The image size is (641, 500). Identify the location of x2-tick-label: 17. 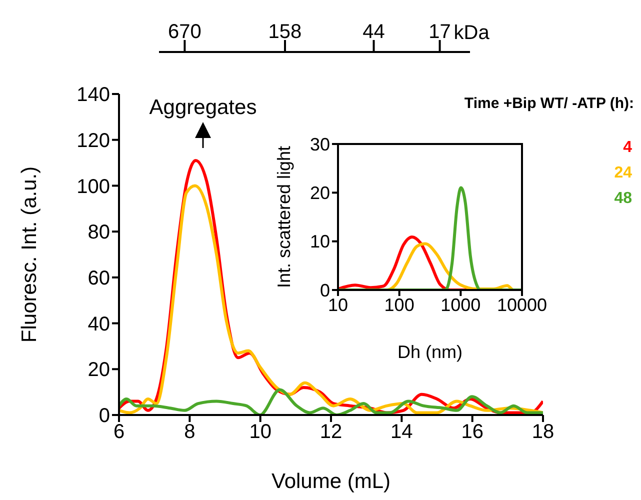
(439, 32).